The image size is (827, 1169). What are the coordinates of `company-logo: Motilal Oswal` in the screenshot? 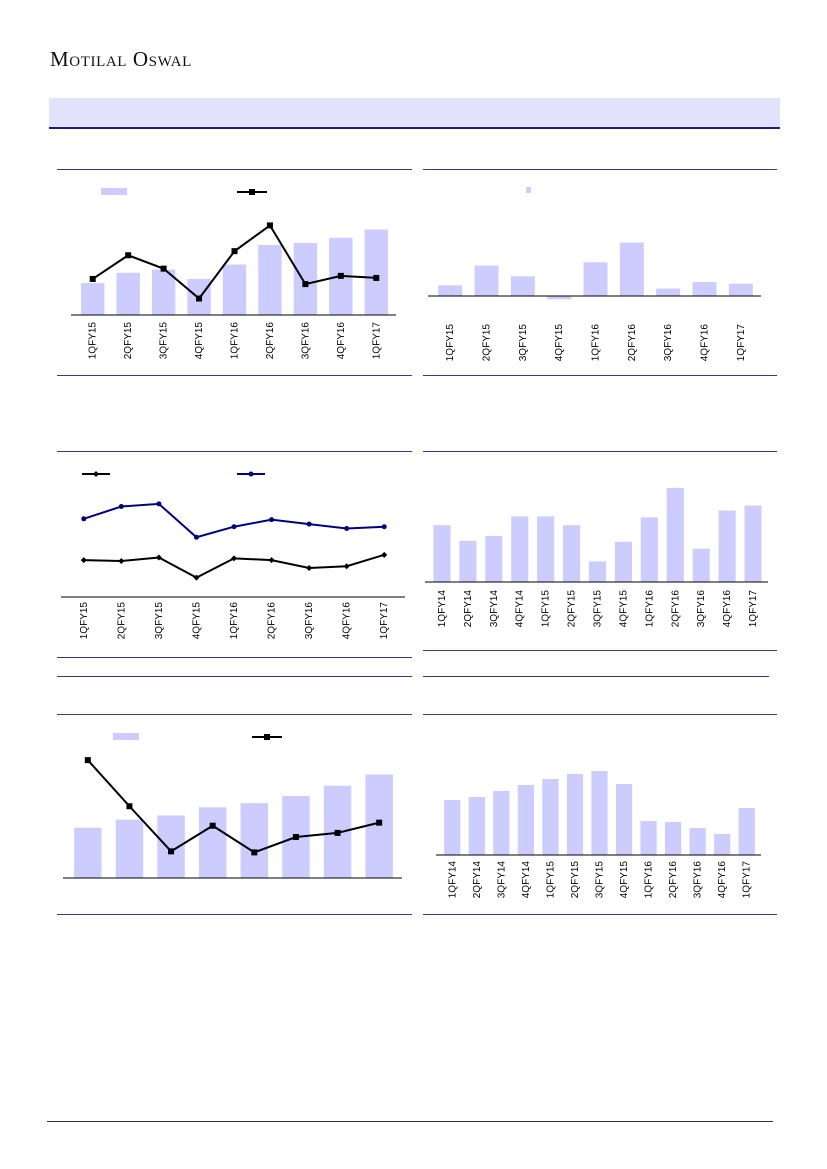 It's located at (121, 59).